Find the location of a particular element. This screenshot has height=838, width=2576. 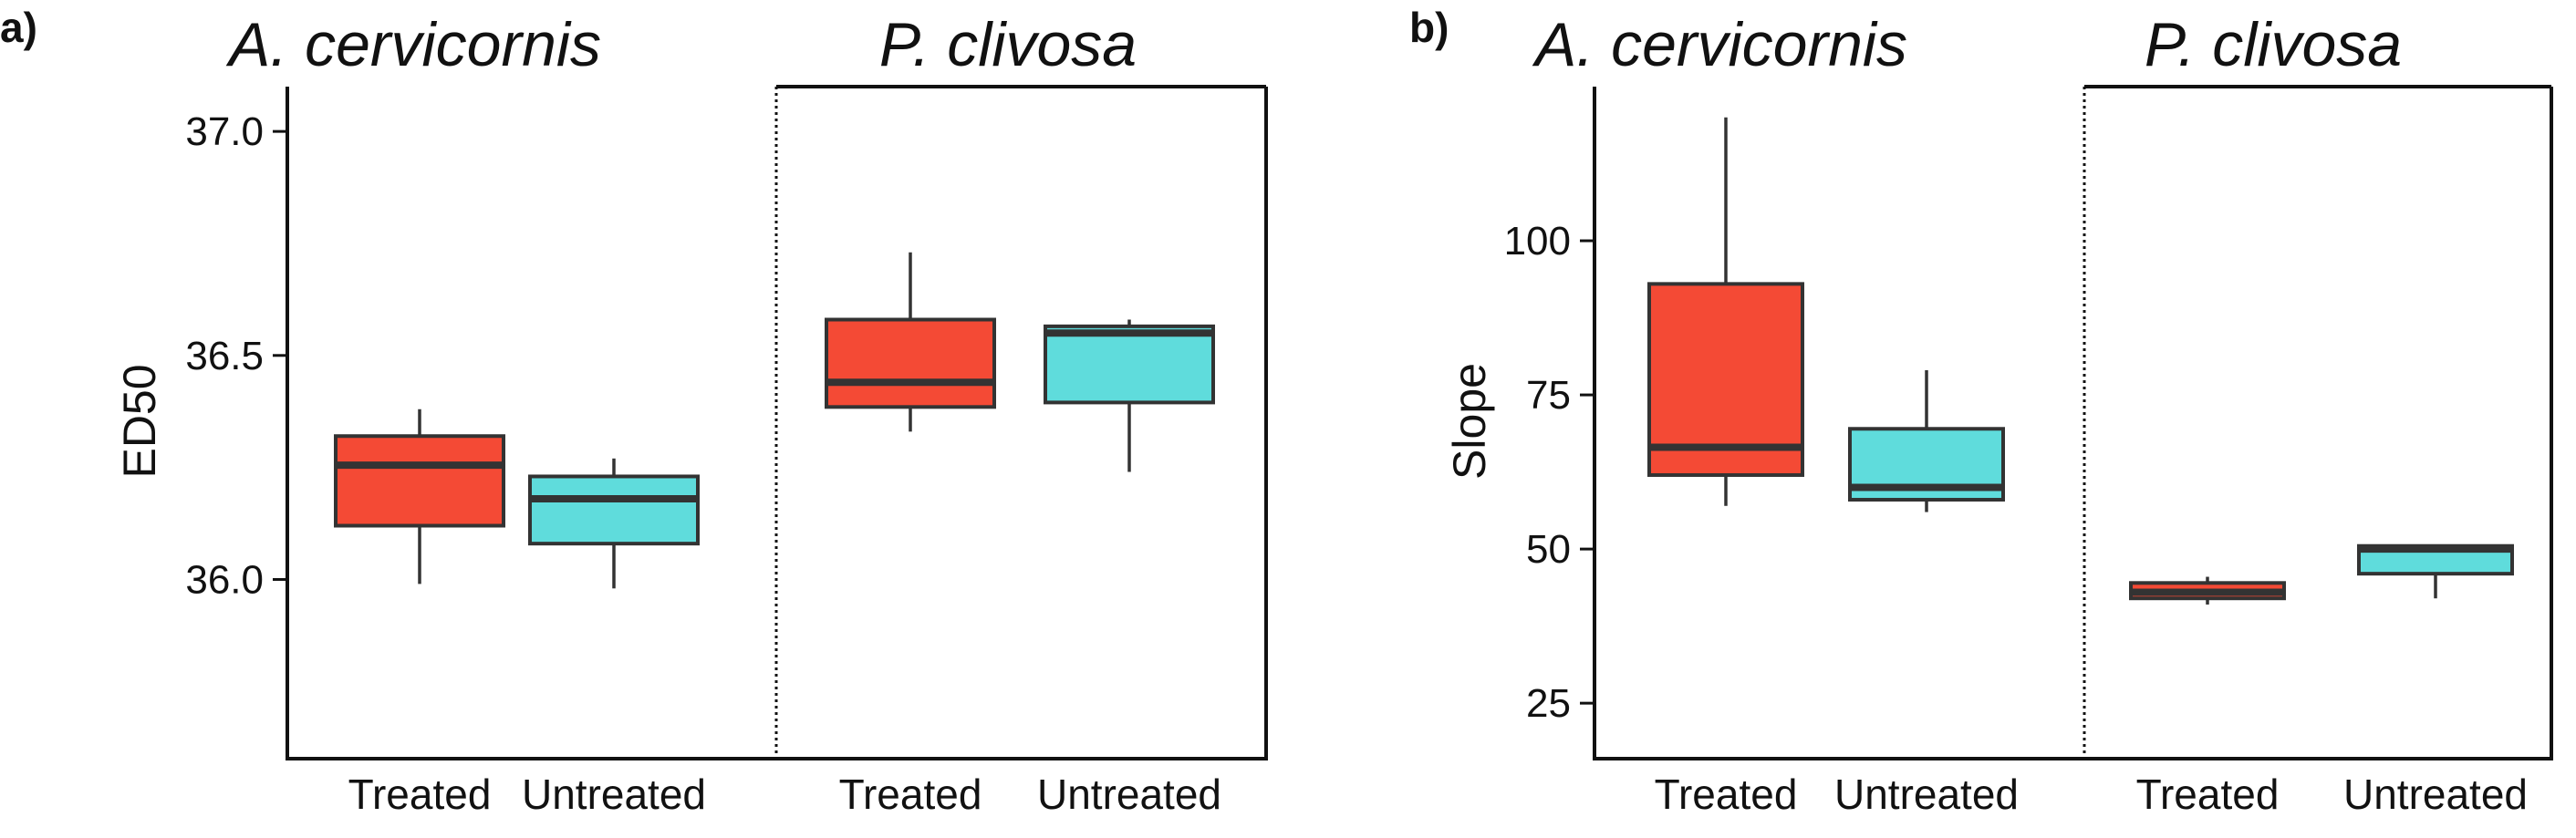

panel-a-y-tick-label: 37.0 is located at coordinates (224, 131).